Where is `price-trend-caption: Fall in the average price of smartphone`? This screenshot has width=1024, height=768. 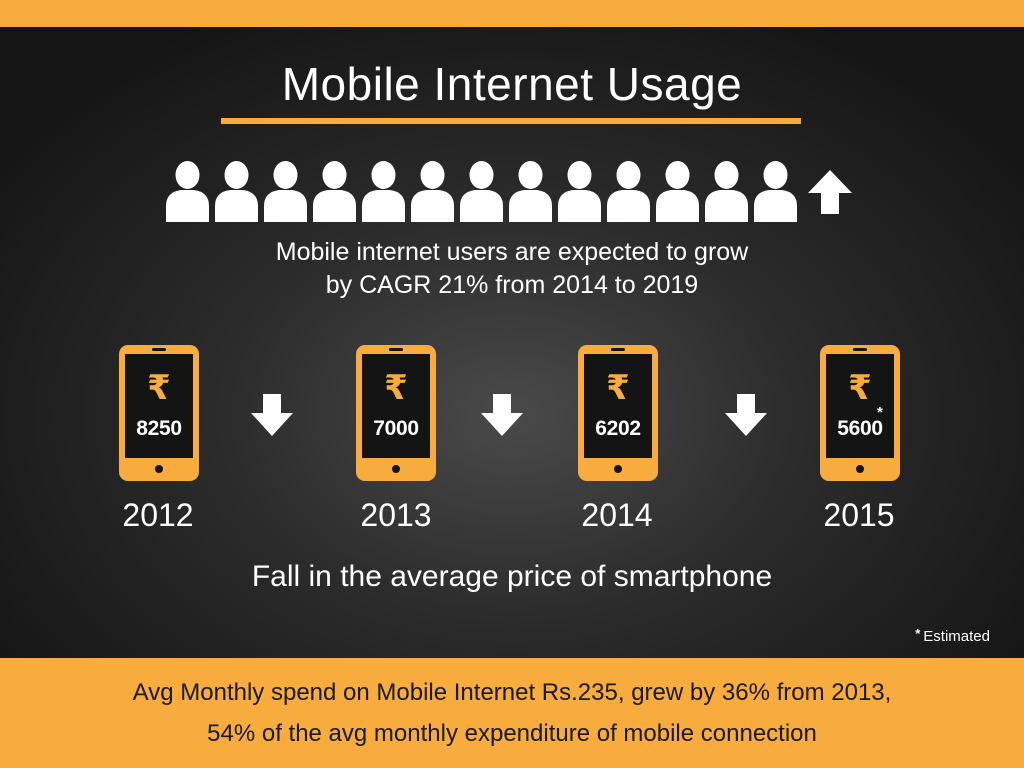 price-trend-caption: Fall in the average price of smartphone is located at coordinates (512, 576).